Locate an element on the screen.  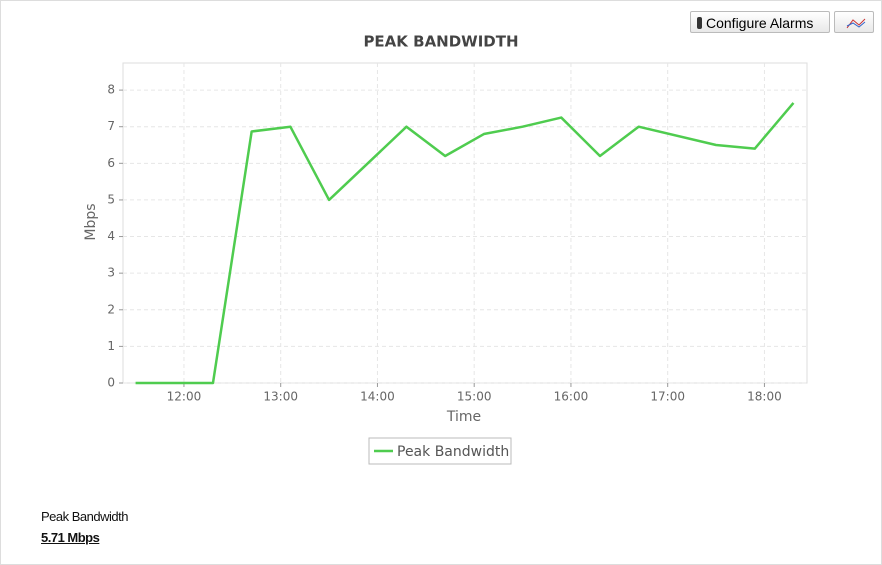
chart-icon is located at coordinates (856, 23).